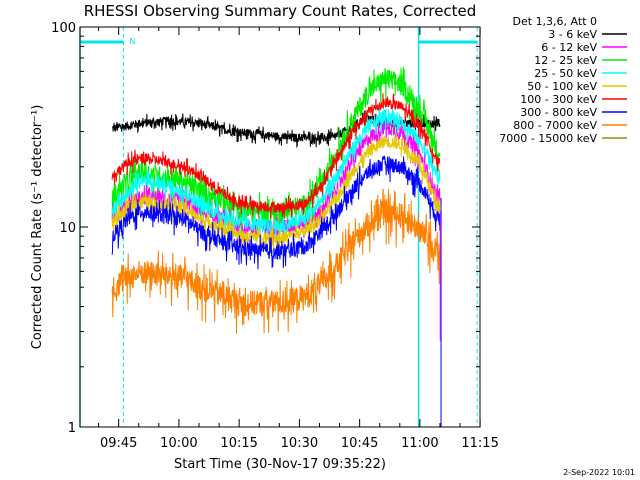  I want to click on y-tick-label: 1, so click(72, 428).